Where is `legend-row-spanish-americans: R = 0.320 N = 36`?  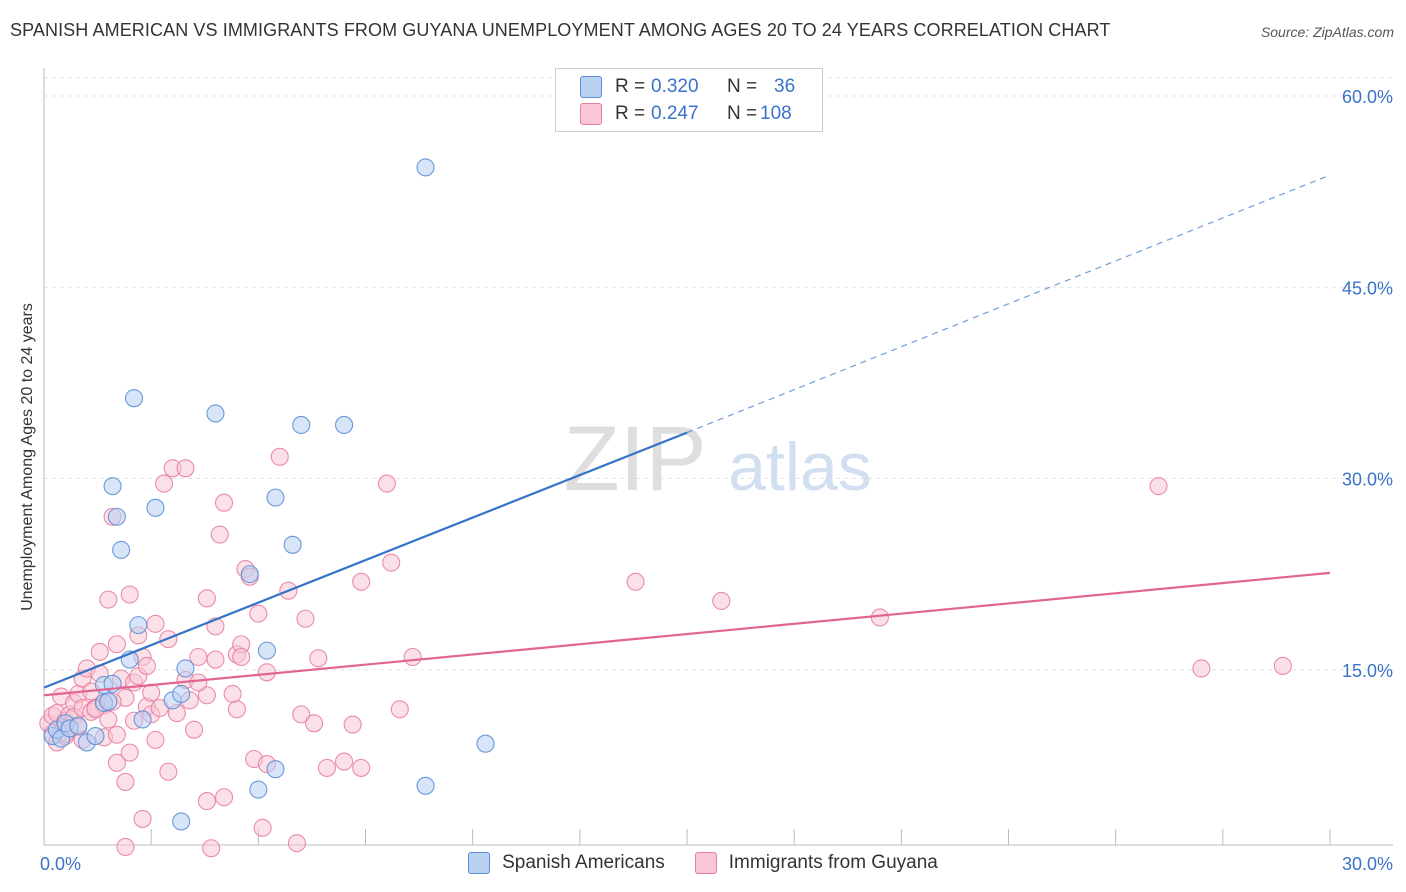
legend-row-spanish-americans: R = 0.320 N = 36 is located at coordinates (687, 87).